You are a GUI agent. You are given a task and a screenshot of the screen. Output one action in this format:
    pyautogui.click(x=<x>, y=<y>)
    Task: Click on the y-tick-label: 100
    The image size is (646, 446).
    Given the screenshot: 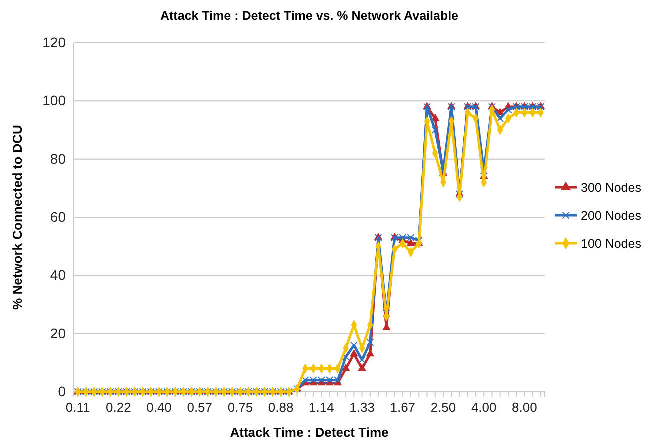 What is the action you would take?
    pyautogui.click(x=54, y=100)
    